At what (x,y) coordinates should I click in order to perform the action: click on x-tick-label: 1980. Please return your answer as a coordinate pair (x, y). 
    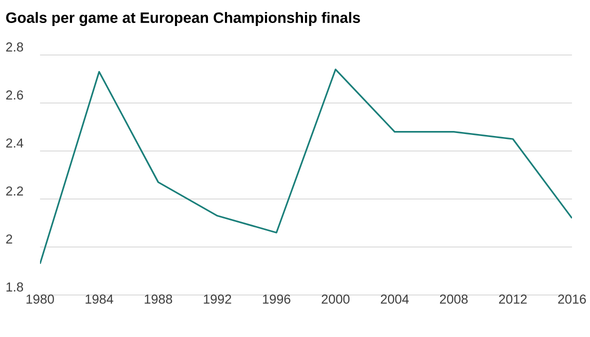
    Looking at the image, I should click on (40, 299).